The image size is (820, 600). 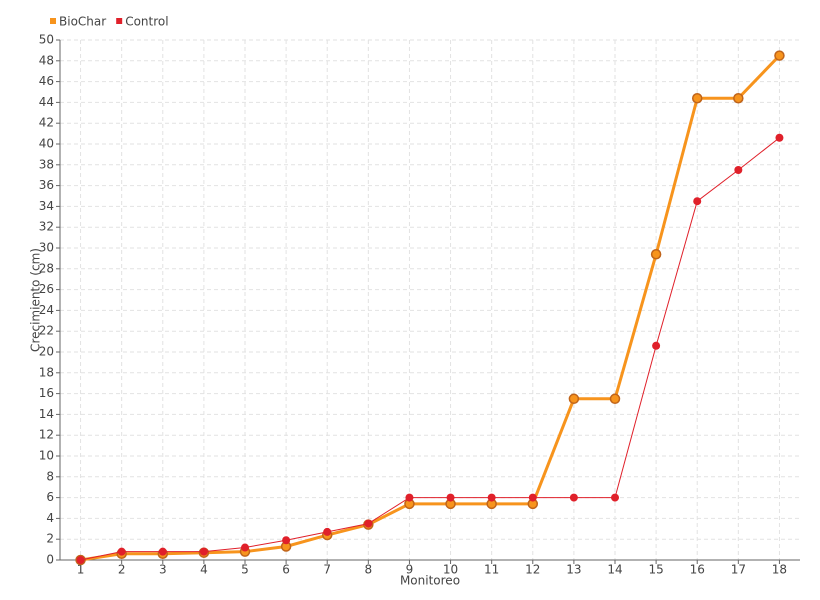 I want to click on x-tick-label: 9, so click(x=410, y=570).